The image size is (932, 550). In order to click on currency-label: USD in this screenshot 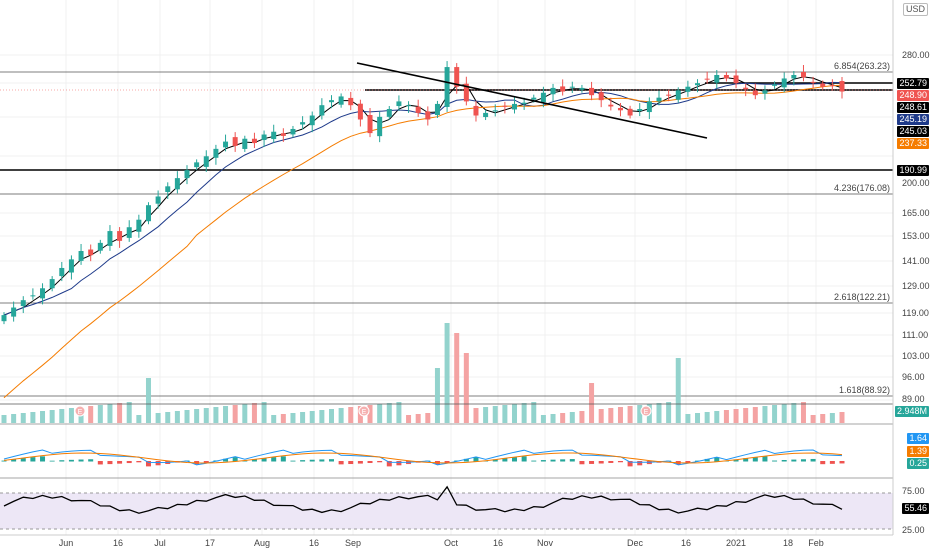, I will do `click(916, 9)`.